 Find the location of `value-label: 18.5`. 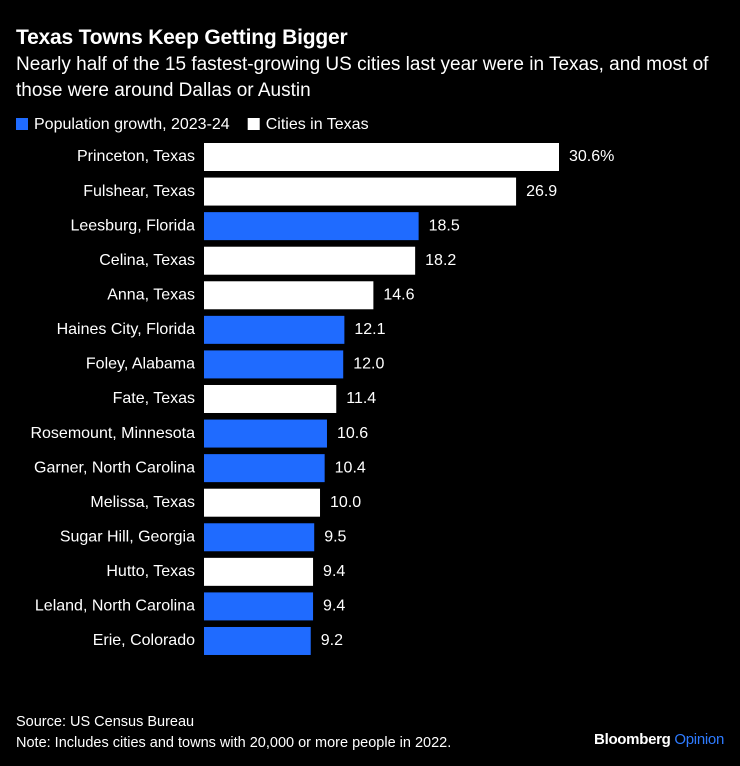

value-label: 18.5 is located at coordinates (444, 225).